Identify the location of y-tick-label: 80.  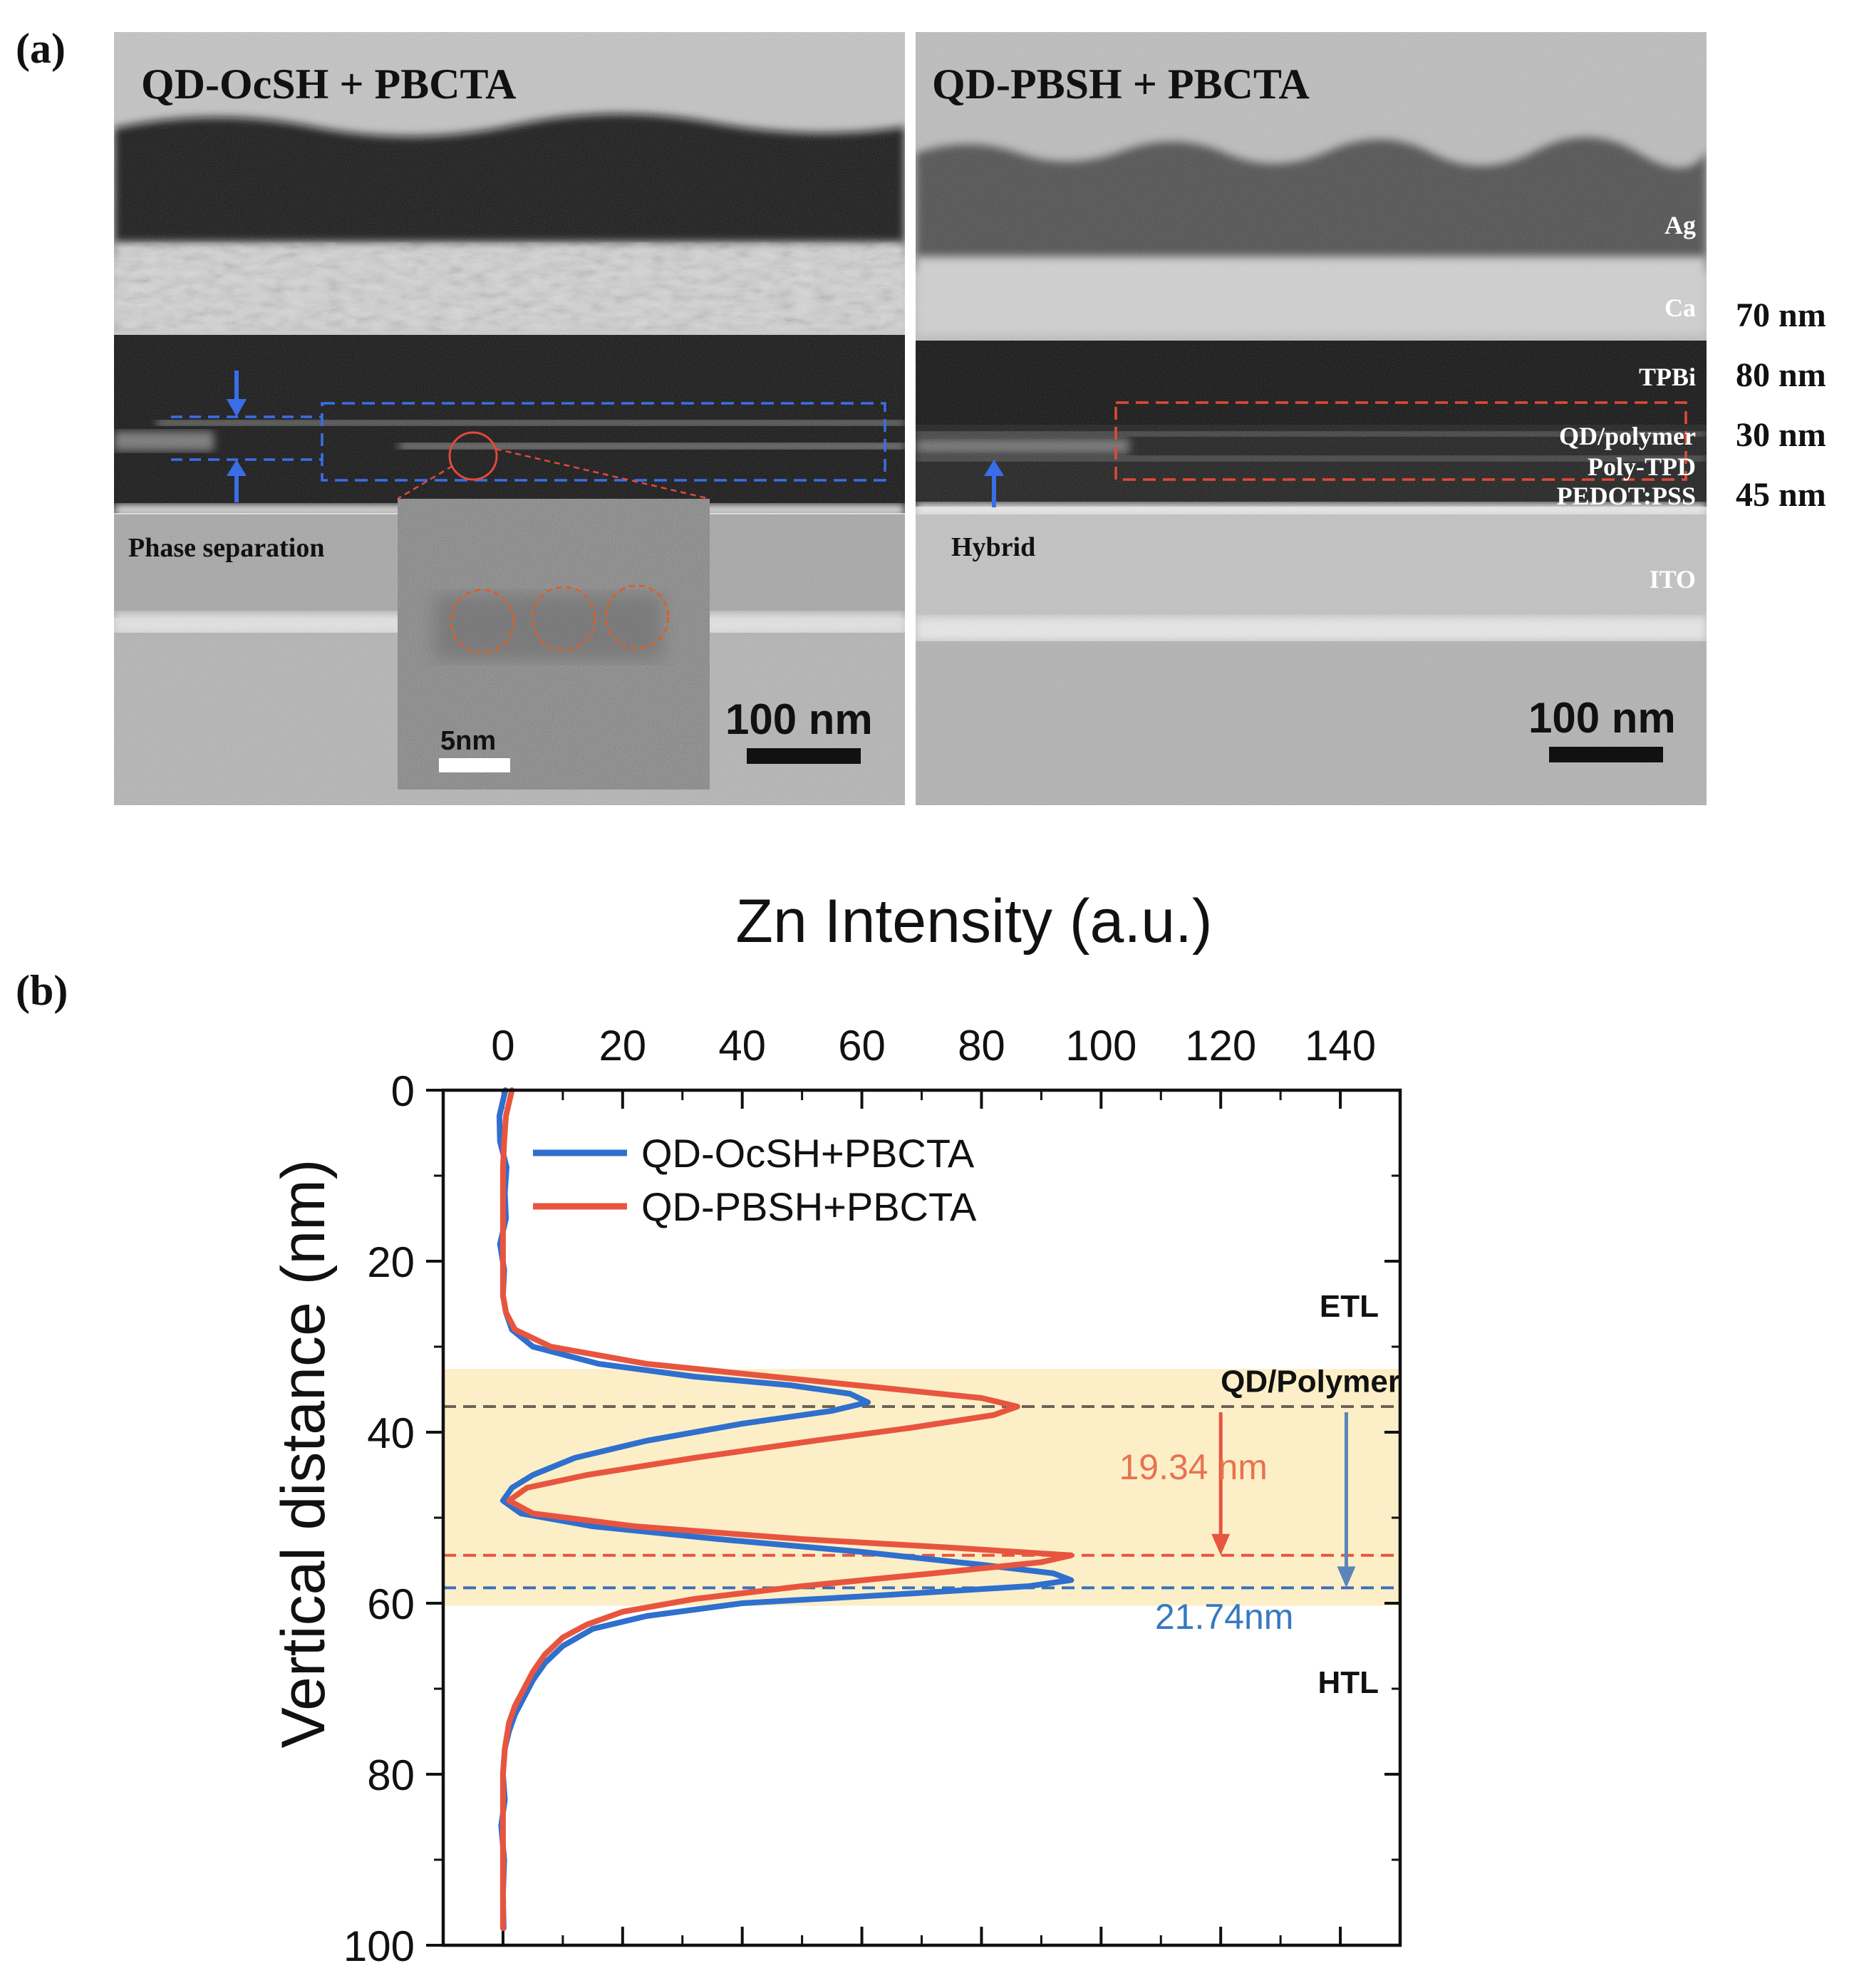
(391, 1775).